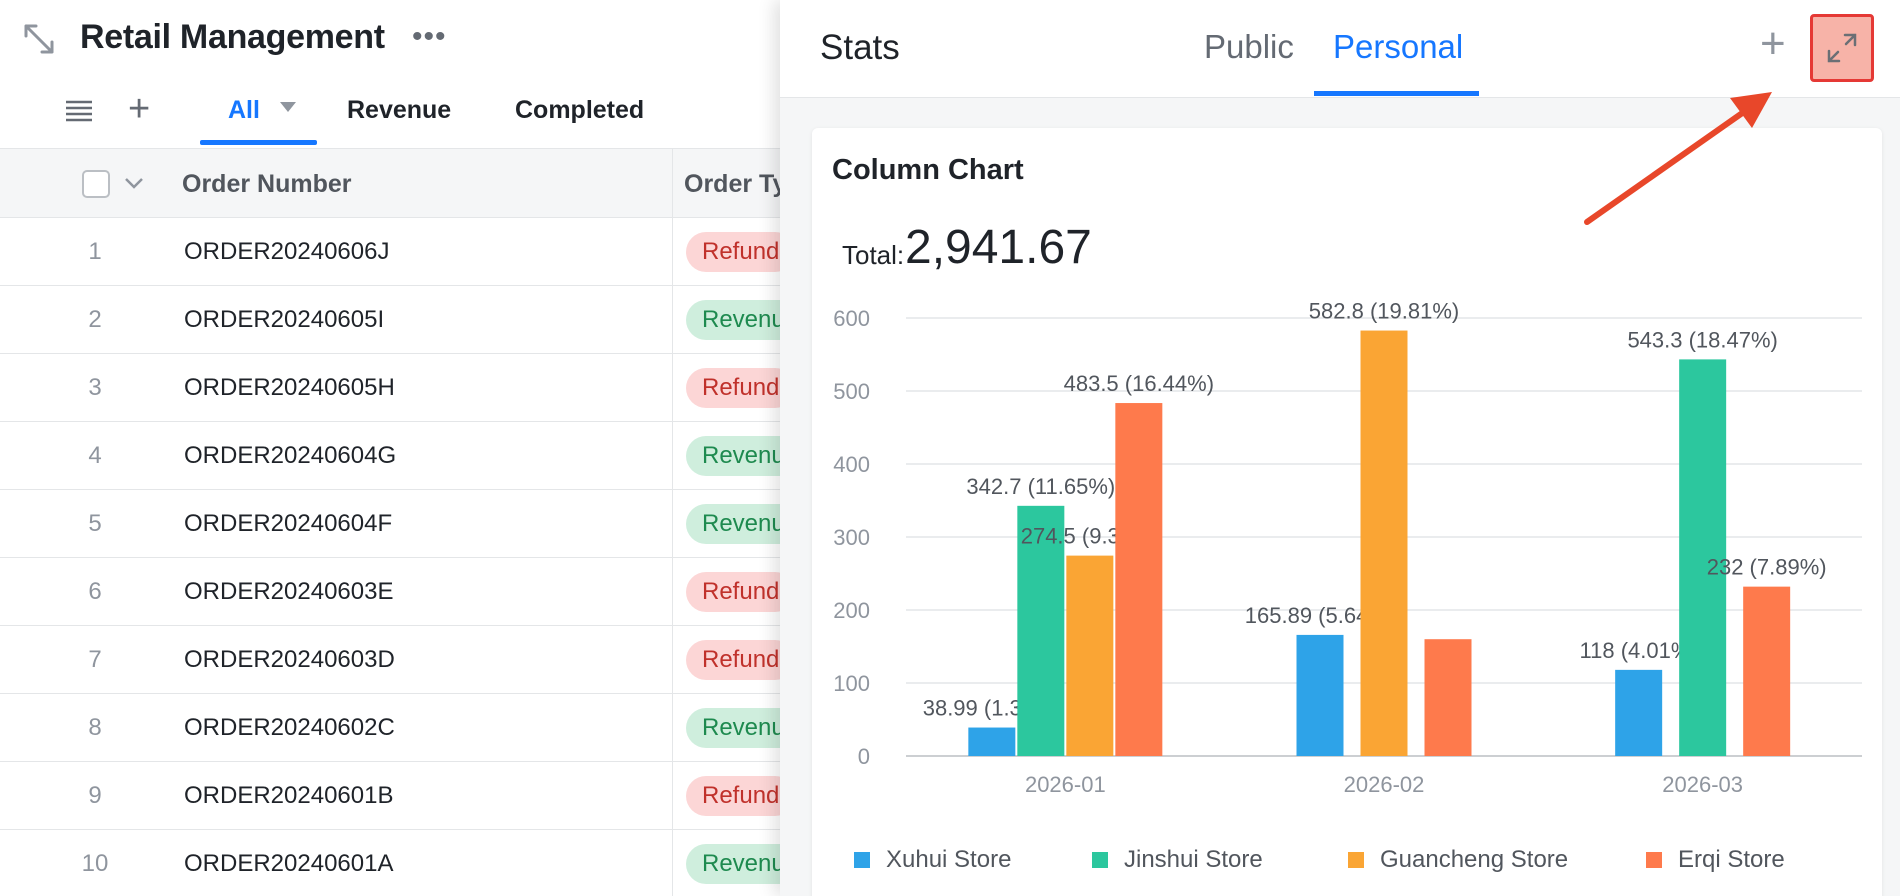 The width and height of the screenshot is (1900, 896). I want to click on y-tick-label: 600, so click(851, 318).